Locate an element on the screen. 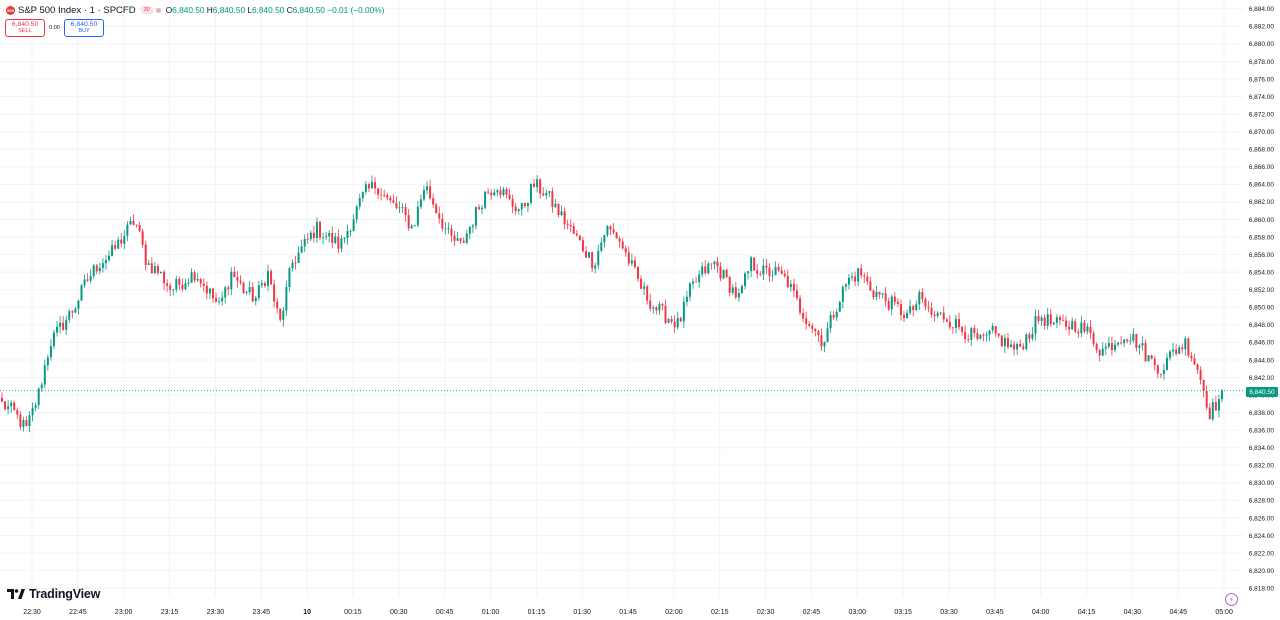  y-tick-label: 6,842.00 is located at coordinates (1262, 378).